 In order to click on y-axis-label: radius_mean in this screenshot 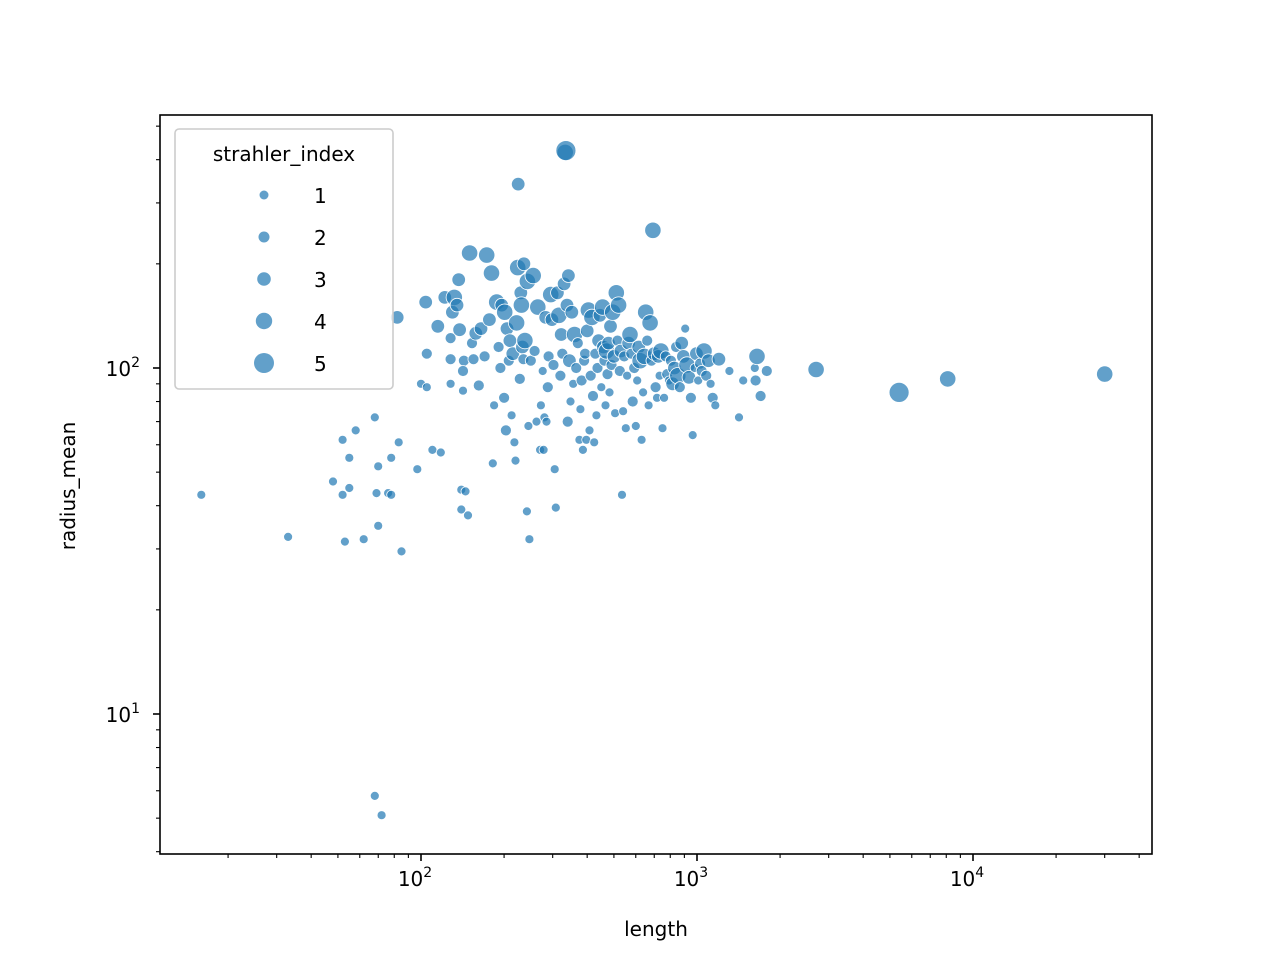, I will do `click(68, 486)`.